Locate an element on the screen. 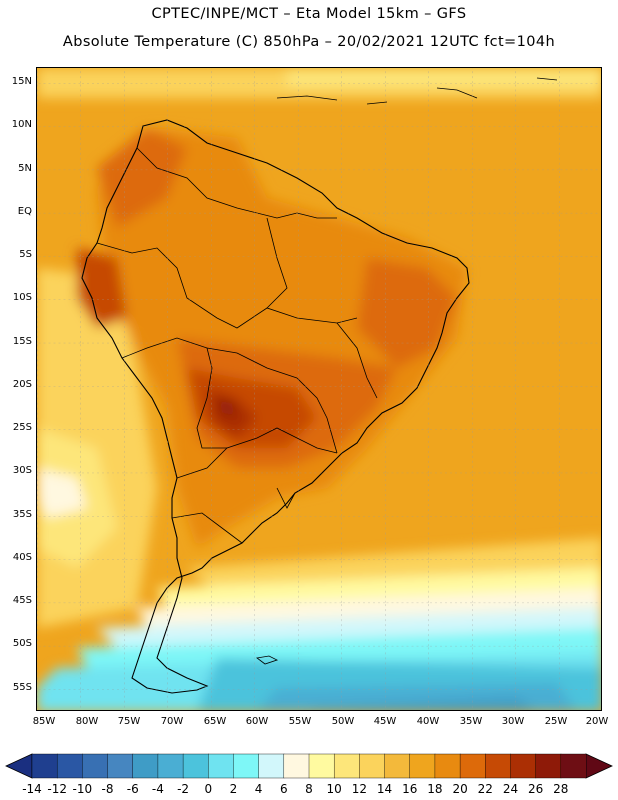  lon-label: 55W is located at coordinates (300, 721).